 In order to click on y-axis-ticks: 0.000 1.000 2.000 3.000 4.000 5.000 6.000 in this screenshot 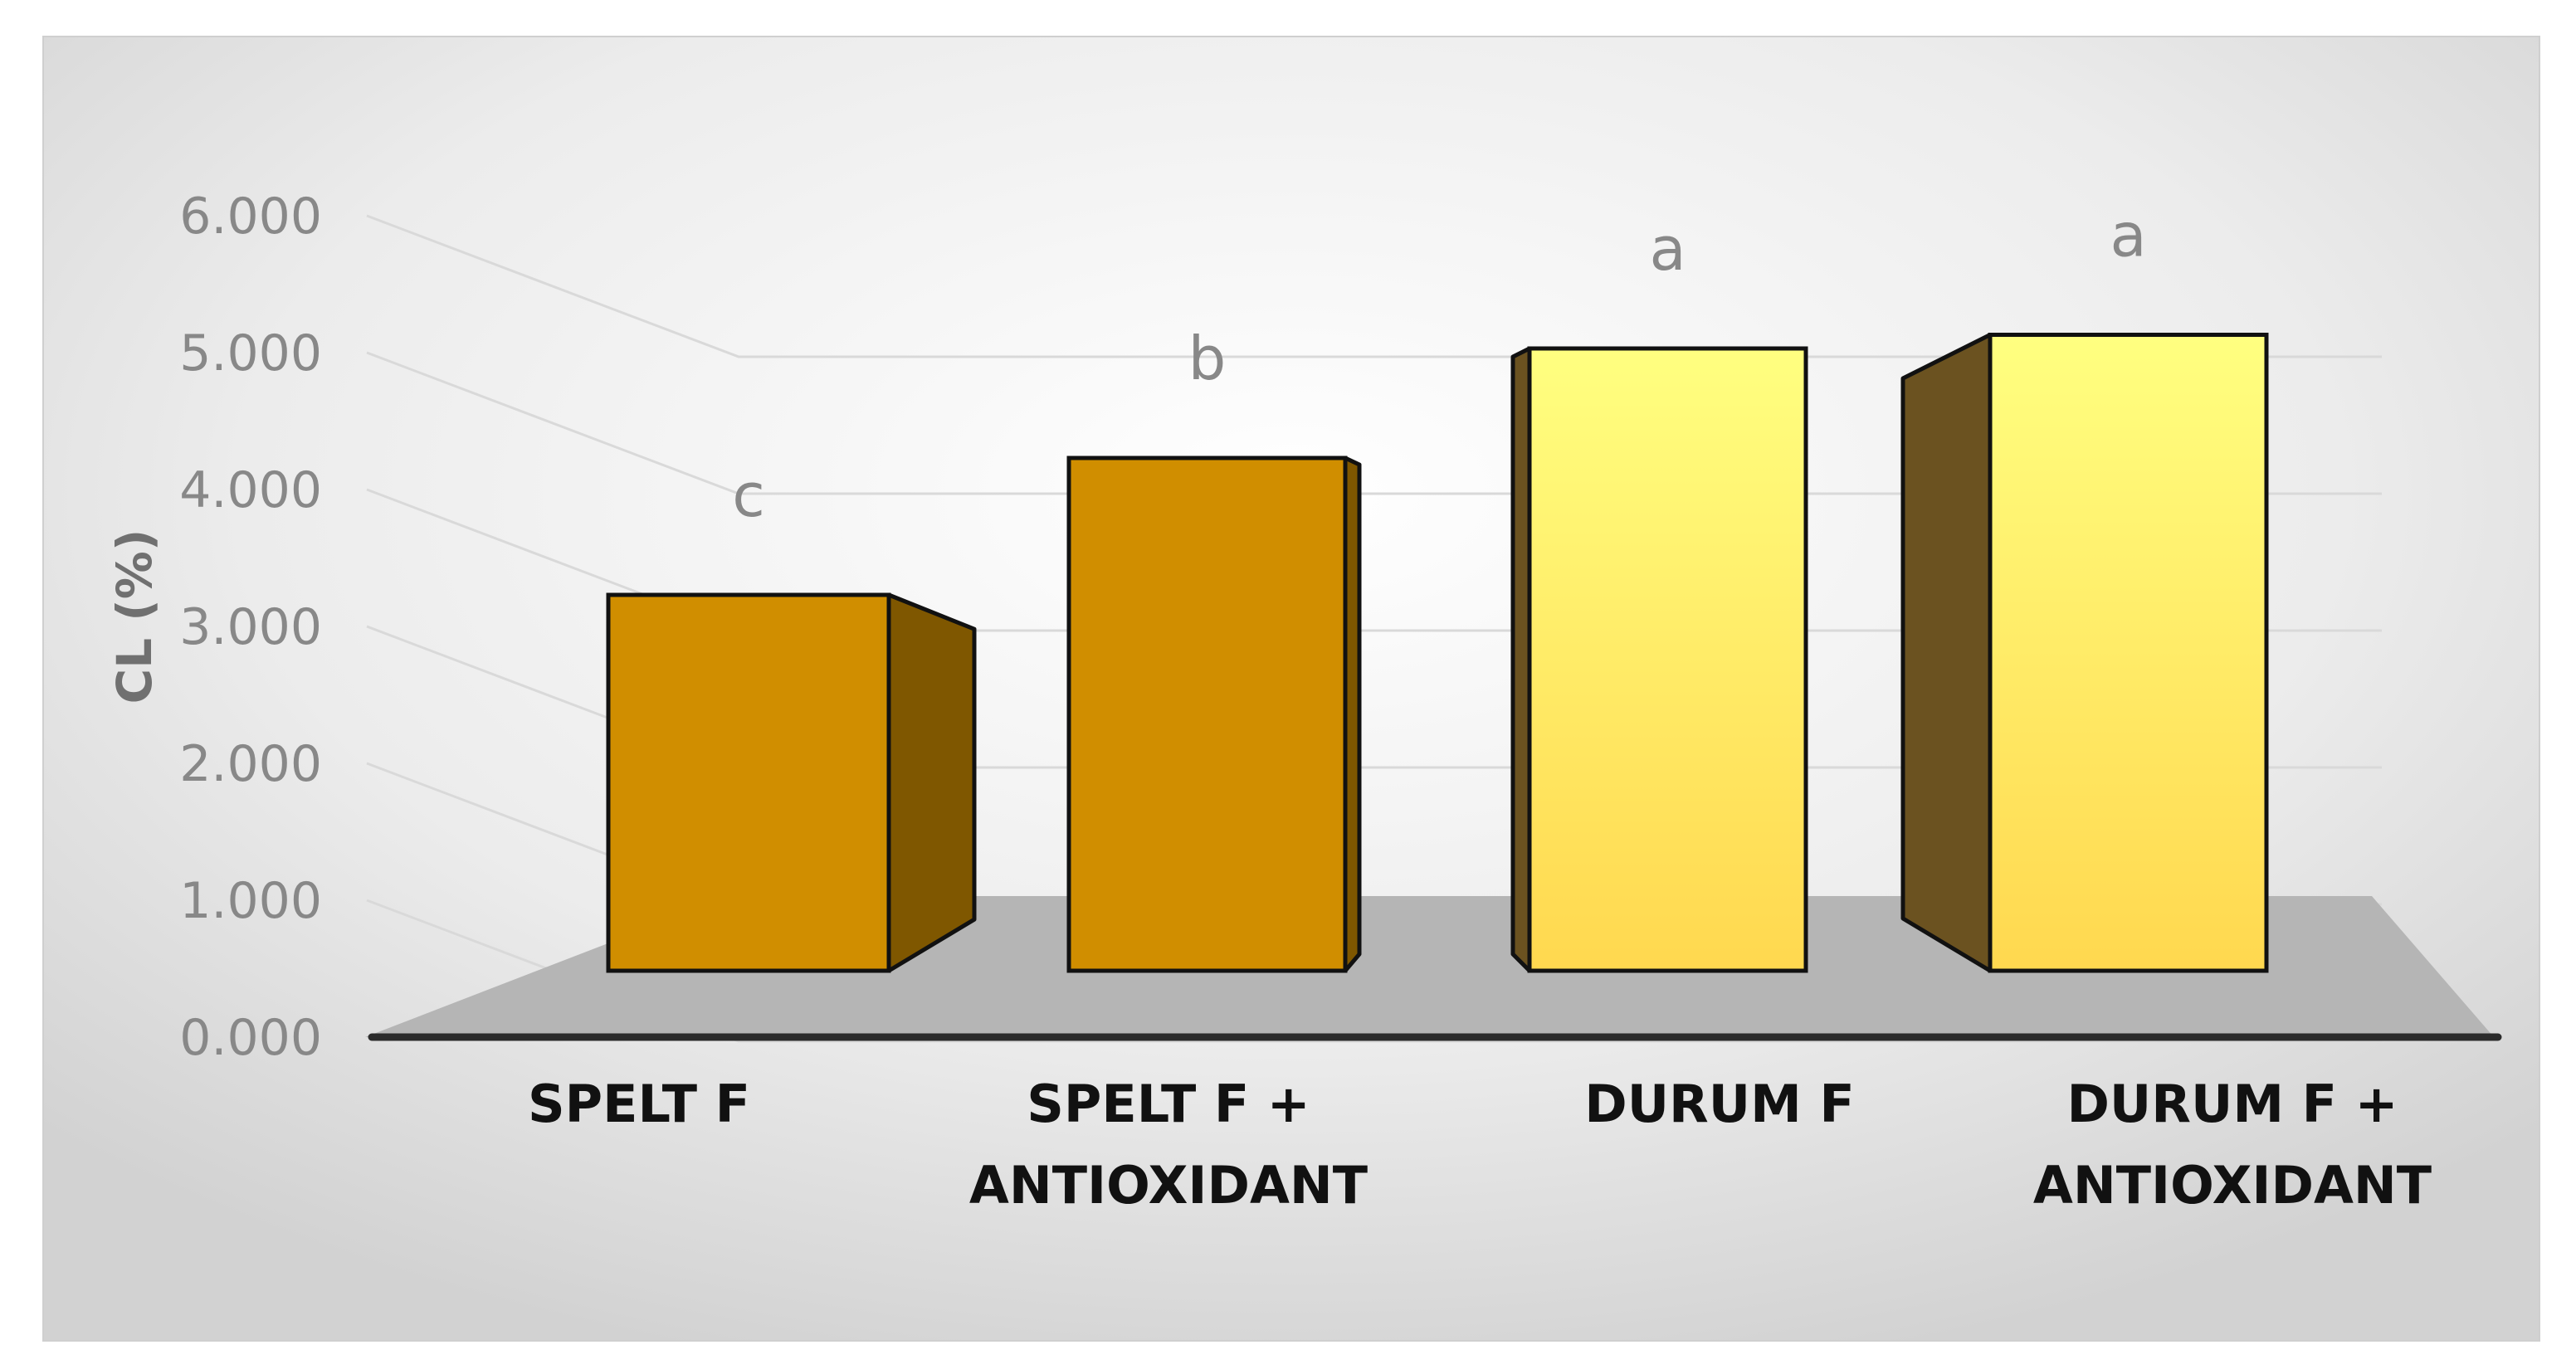, I will do `click(251, 627)`.